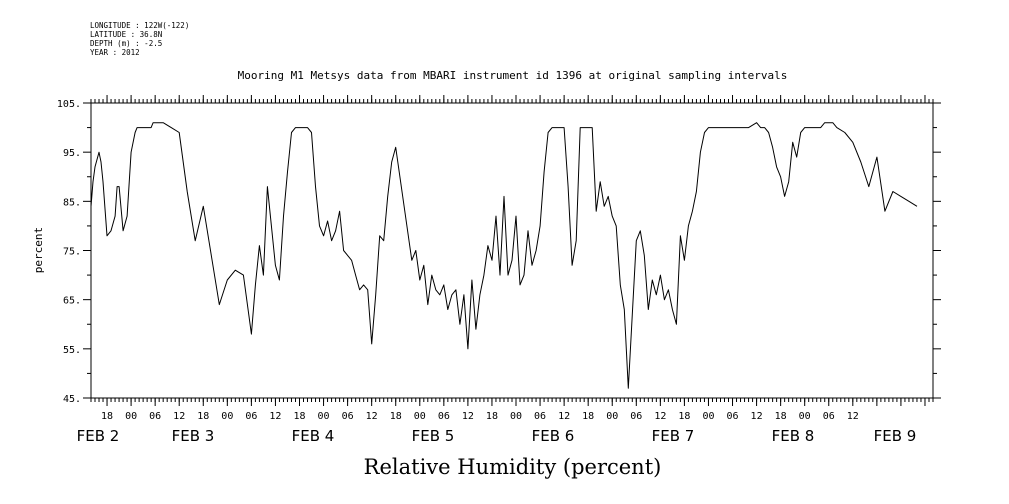 Image resolution: width=1009 pixels, height=504 pixels. What do you see at coordinates (72, 153) in the screenshot?
I see `y-tick-label: 95.` at bounding box center [72, 153].